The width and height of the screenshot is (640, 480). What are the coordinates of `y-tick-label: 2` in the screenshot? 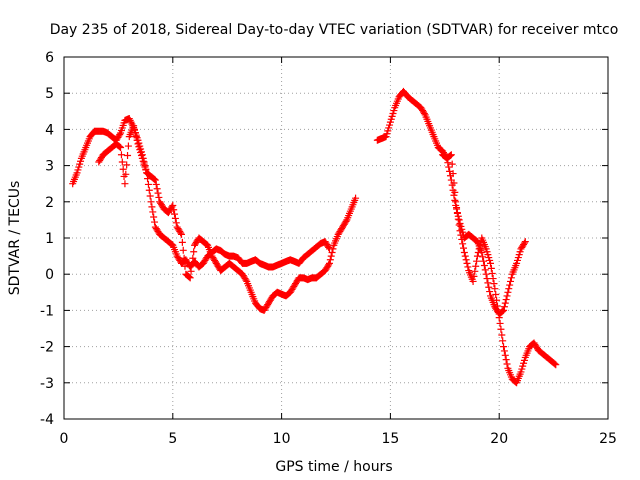 It's located at (49, 203).